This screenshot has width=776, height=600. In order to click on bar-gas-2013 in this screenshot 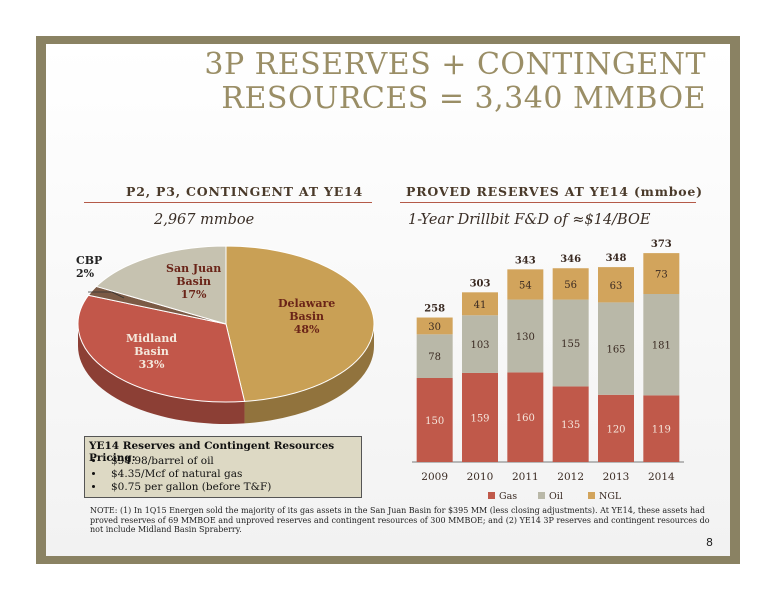, I will do `click(616, 428)`.